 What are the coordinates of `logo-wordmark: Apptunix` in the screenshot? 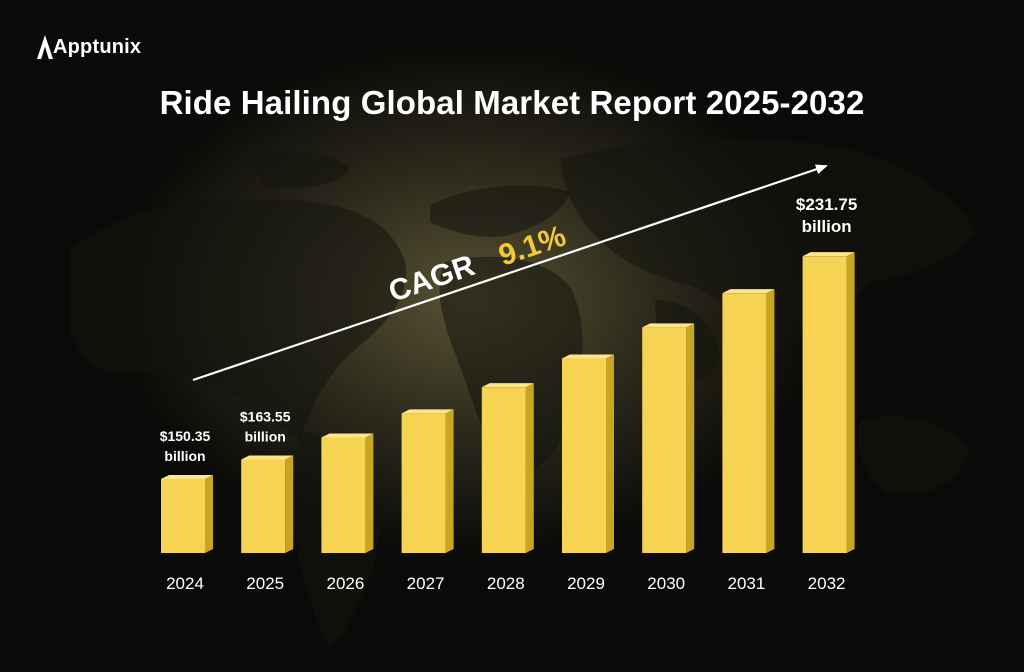 It's located at (97, 47).